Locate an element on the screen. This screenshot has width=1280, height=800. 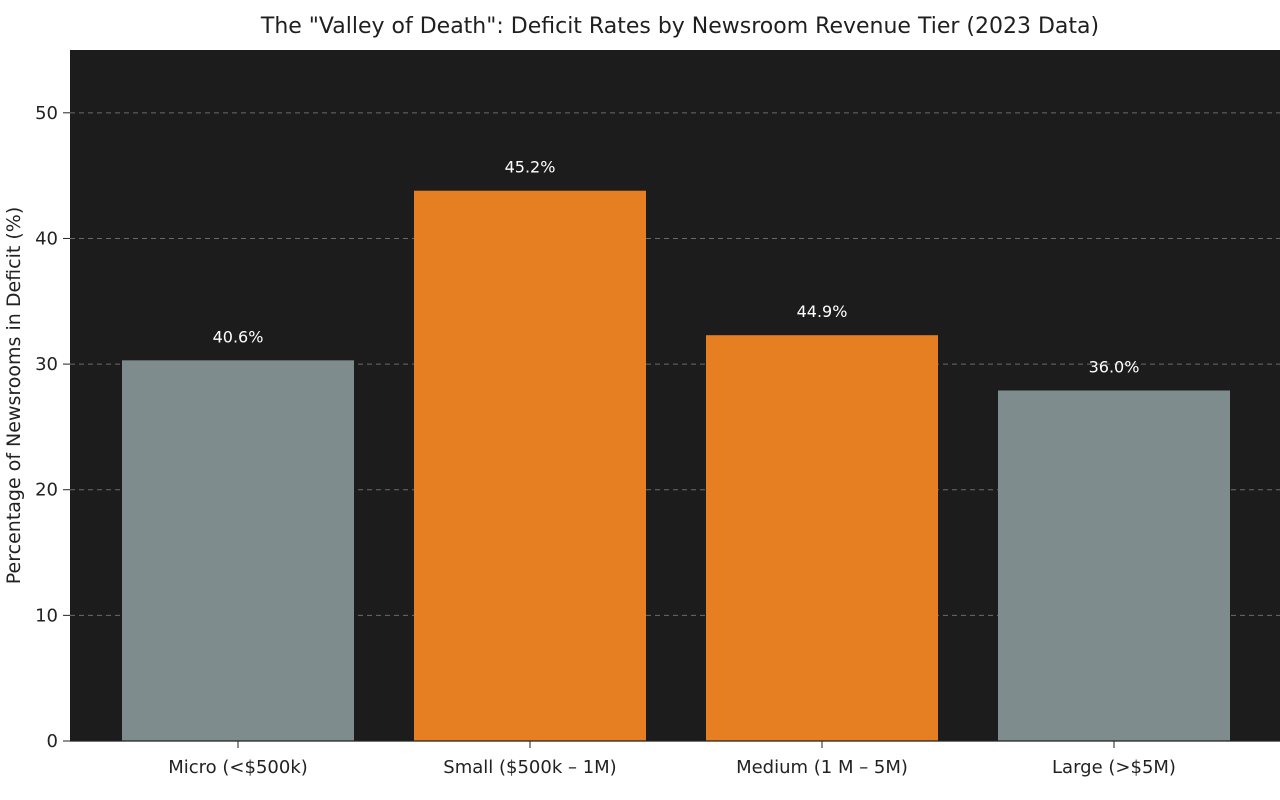
y-axis-label: Percentage of Newsrooms in Deficit (%) is located at coordinates (14, 395).